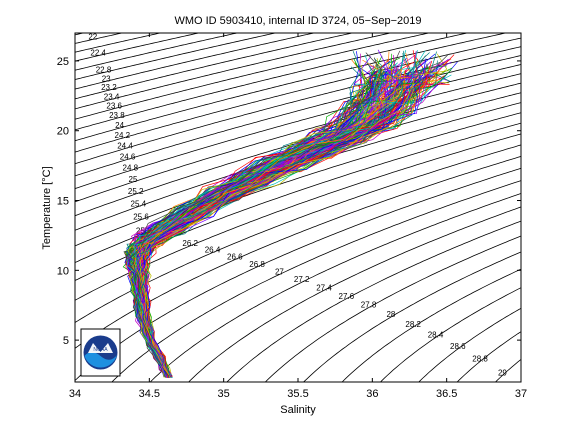  What do you see at coordinates (112, 96) in the screenshot?
I see `isopycnal-label: 23.4` at bounding box center [112, 96].